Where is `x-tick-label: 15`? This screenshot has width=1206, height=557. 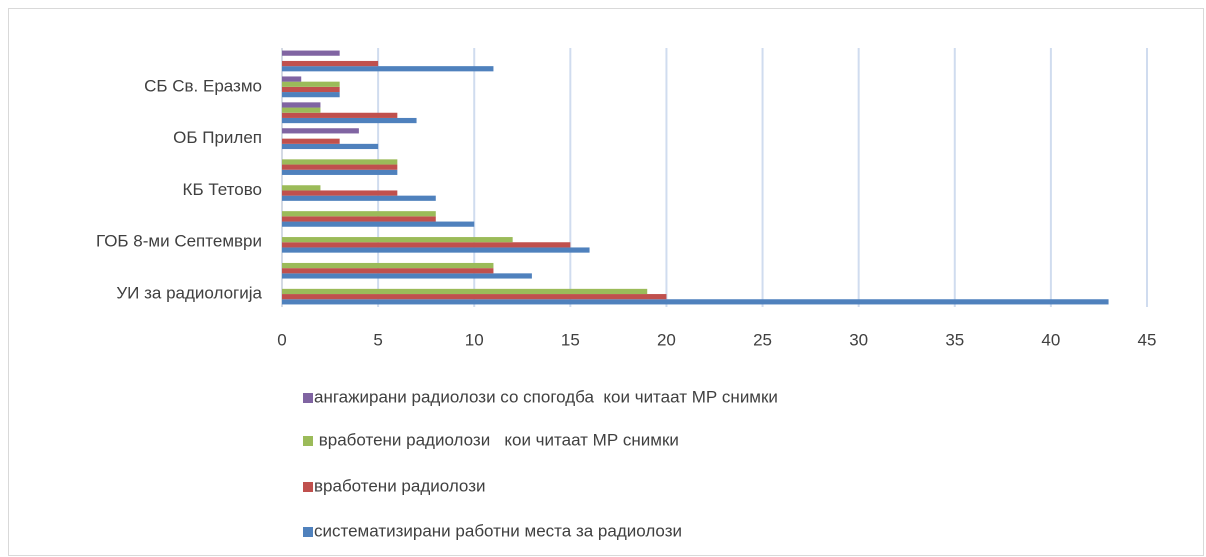
x-tick-label: 15 is located at coordinates (570, 339).